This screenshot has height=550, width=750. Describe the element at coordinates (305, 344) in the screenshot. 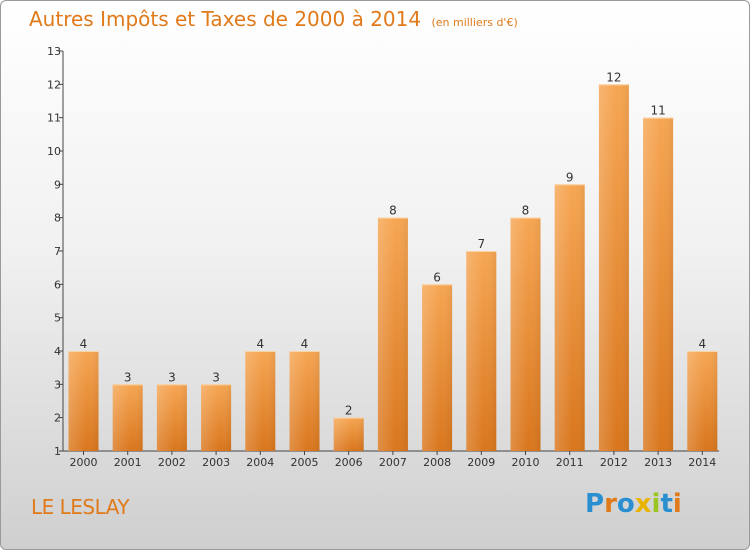

I see `data-label-2005: 4` at that location.